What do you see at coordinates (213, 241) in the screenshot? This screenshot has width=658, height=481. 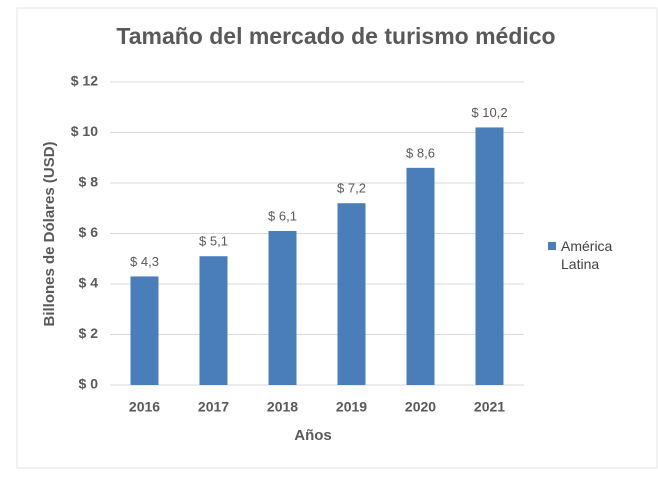 I see `data-label: $ 5,1` at bounding box center [213, 241].